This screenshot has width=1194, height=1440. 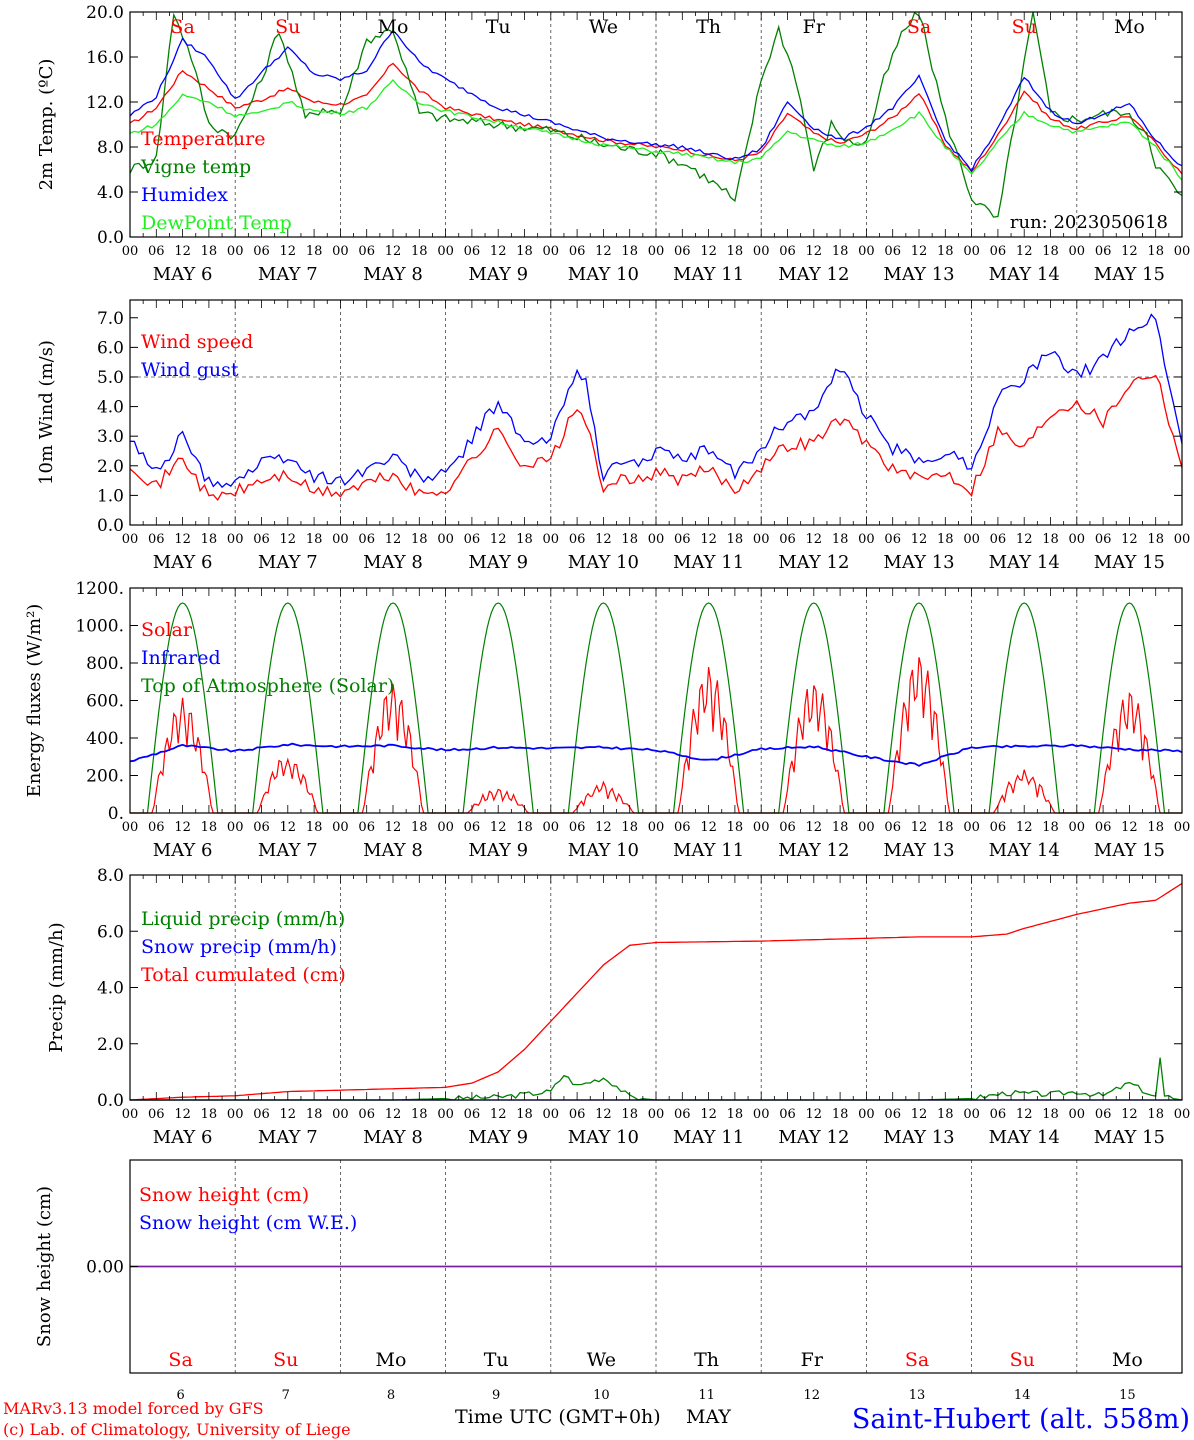 I want to click on date-label: MAY 8, so click(x=393, y=850).